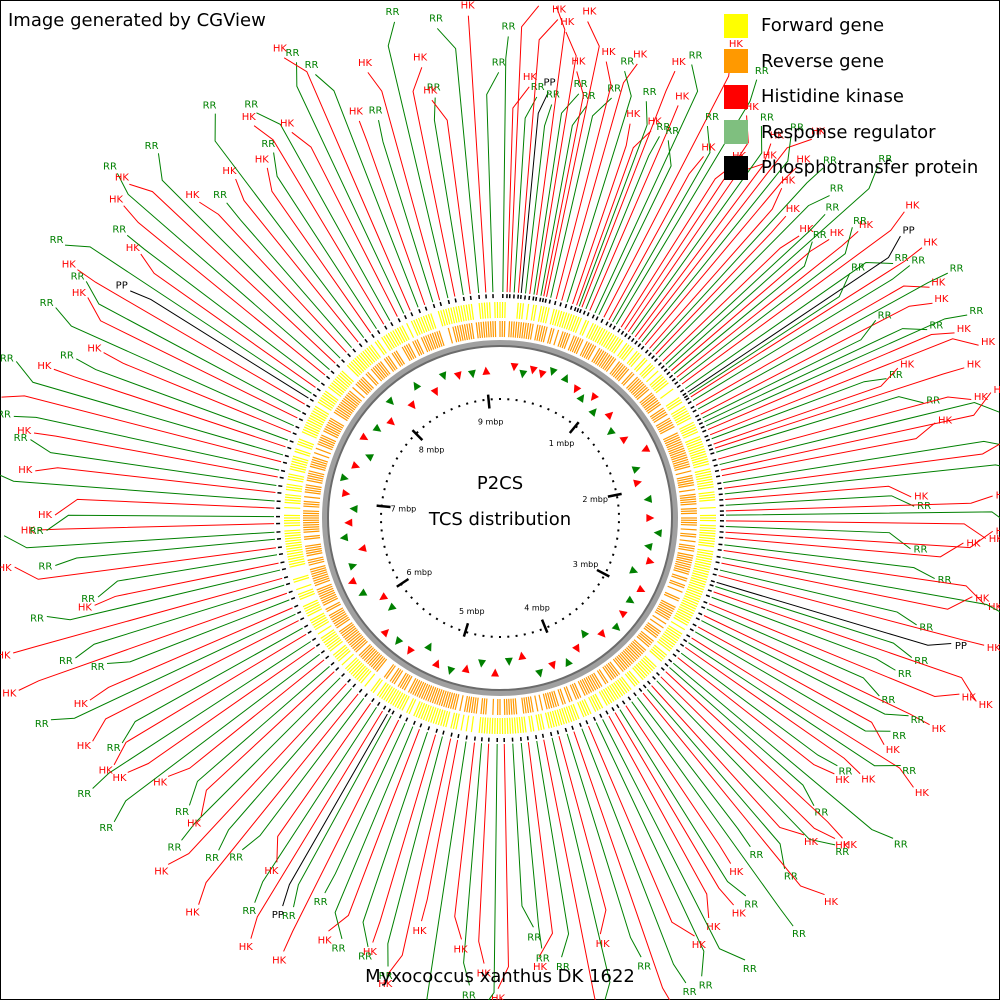 The height and width of the screenshot is (1000, 1000). Describe the element at coordinates (499, 519) in the screenshot. I see `center-subtitle: TCS distribution` at that location.